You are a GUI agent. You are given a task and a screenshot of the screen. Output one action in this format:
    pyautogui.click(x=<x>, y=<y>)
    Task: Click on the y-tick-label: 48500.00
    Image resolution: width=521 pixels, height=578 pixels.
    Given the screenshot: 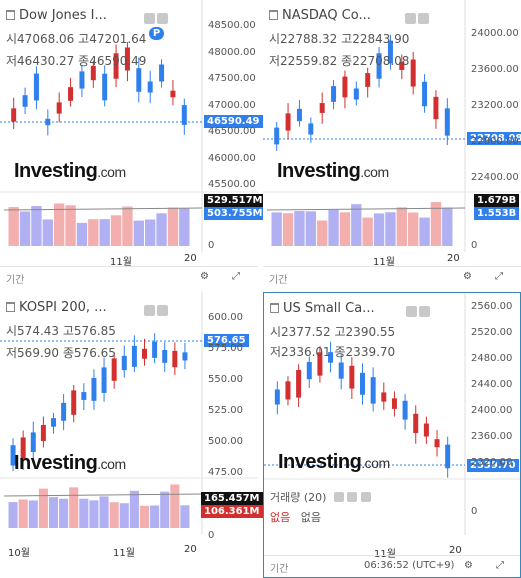 What is the action you would take?
    pyautogui.click(x=232, y=25)
    